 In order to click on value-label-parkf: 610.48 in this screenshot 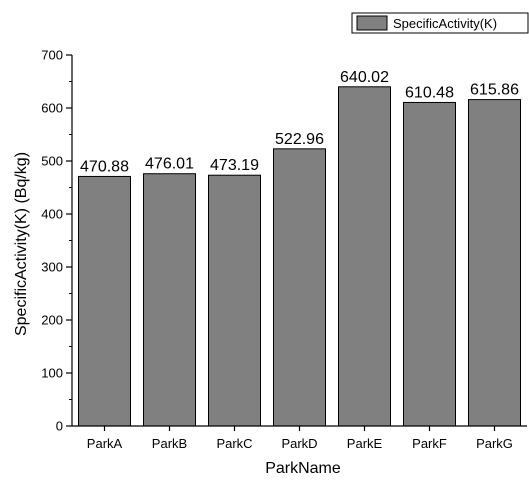, I will do `click(429, 92)`.